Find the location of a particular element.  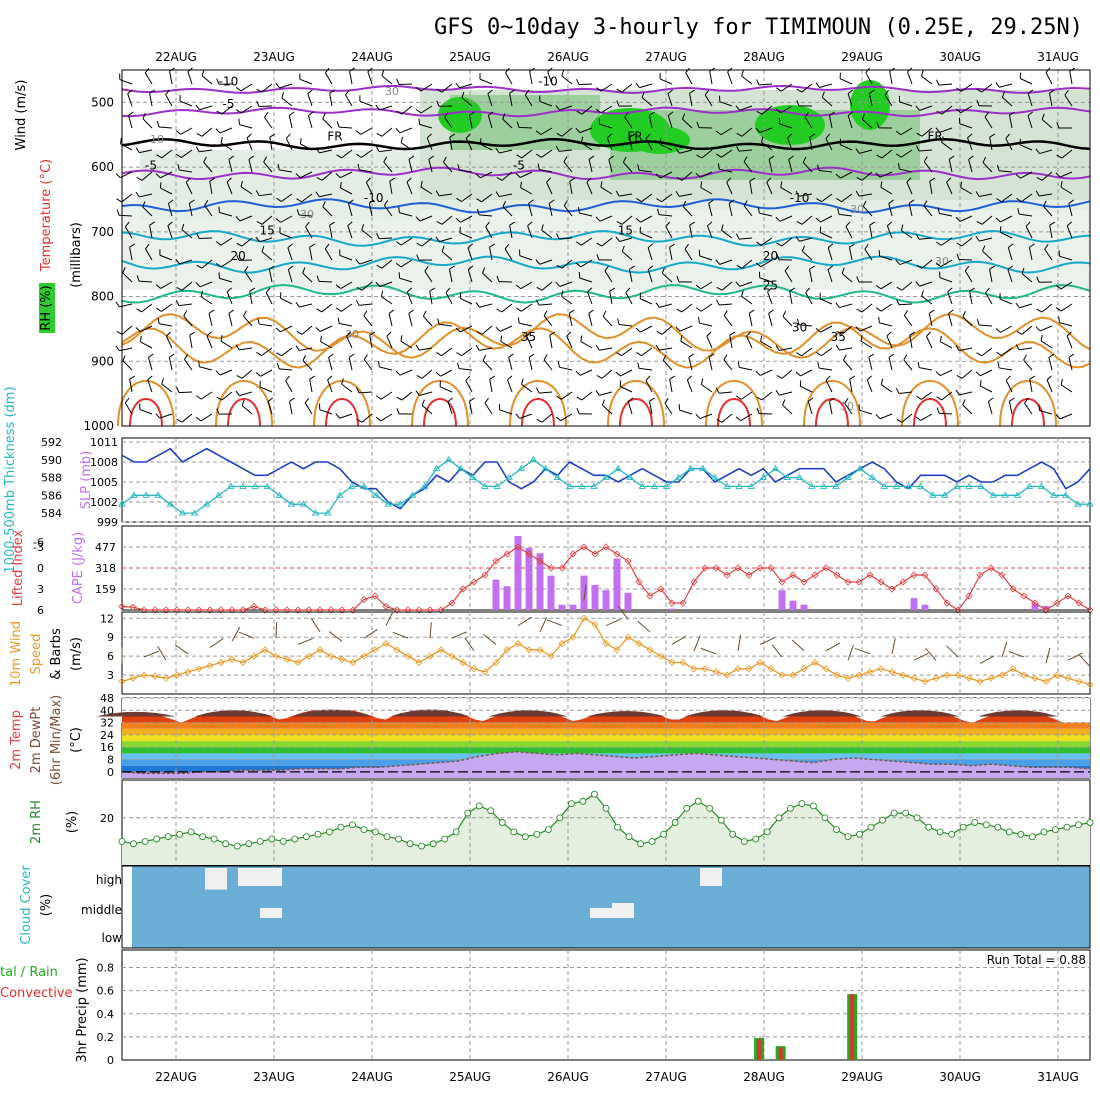

rh-contour-label: 30 is located at coordinates (307, 214).